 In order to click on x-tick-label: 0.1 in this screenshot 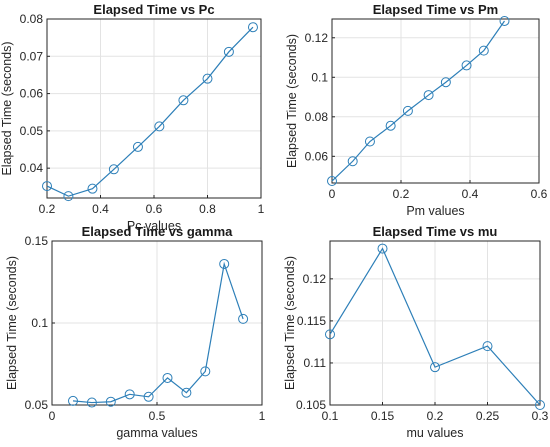, I will do `click(330, 416)`.